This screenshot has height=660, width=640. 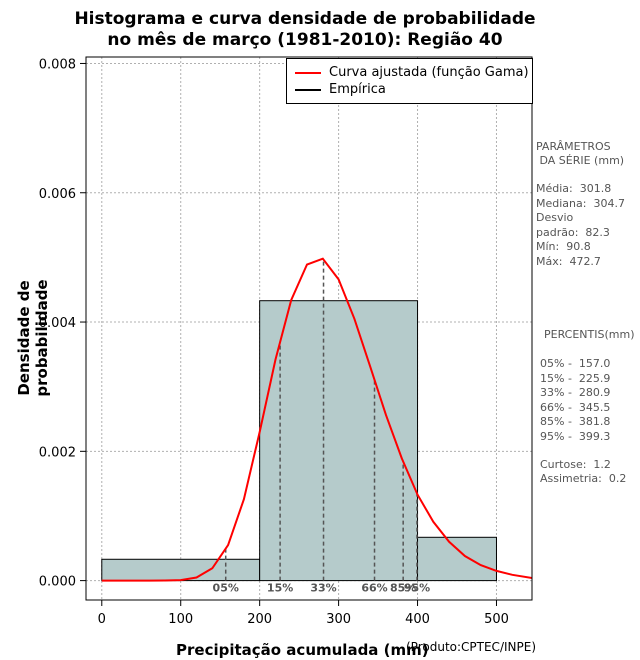 What do you see at coordinates (496, 619) in the screenshot?
I see `x-tick-label-5: 500` at bounding box center [496, 619].